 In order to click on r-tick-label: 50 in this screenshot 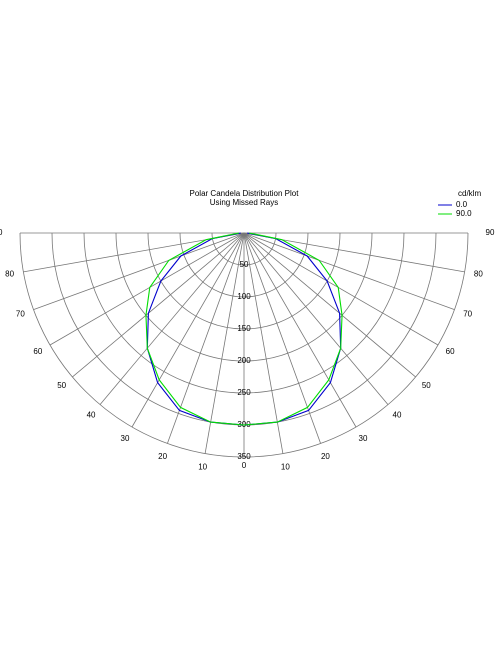, I will do `click(244, 264)`.